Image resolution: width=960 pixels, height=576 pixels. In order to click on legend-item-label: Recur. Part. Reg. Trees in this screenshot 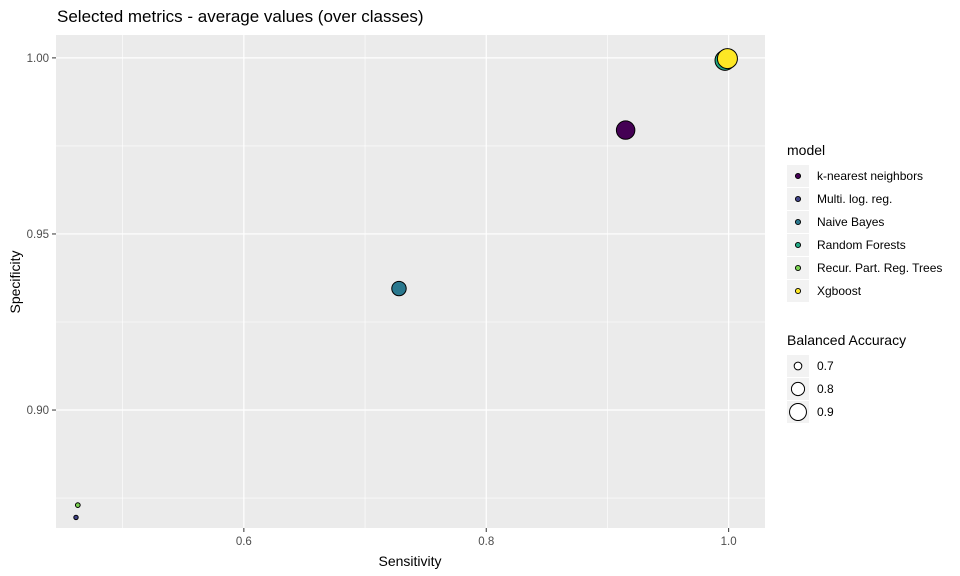, I will do `click(879, 268)`.